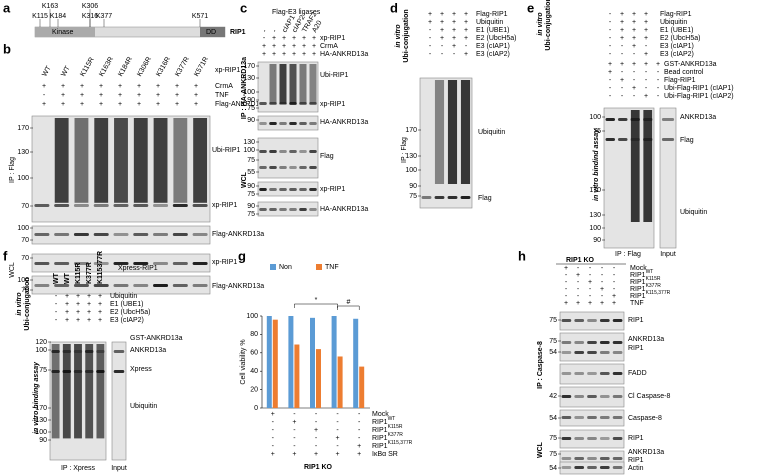 The width and height of the screenshot is (770, 476). Describe the element at coordinates (78, 468) in the screenshot. I see `footer-label: IP : Xpress` at that location.